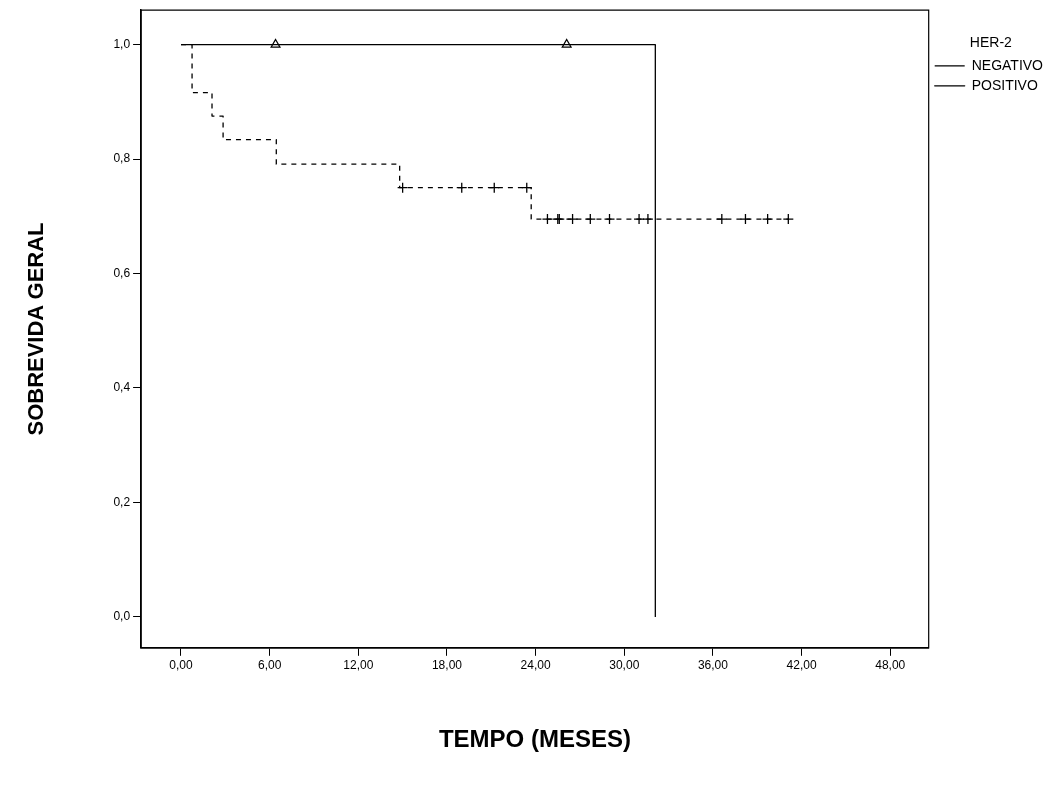 This screenshot has height=799, width=1063. Describe the element at coordinates (36, 329) in the screenshot. I see `y-axis-title: SOBREVIDA GERAL` at that location.